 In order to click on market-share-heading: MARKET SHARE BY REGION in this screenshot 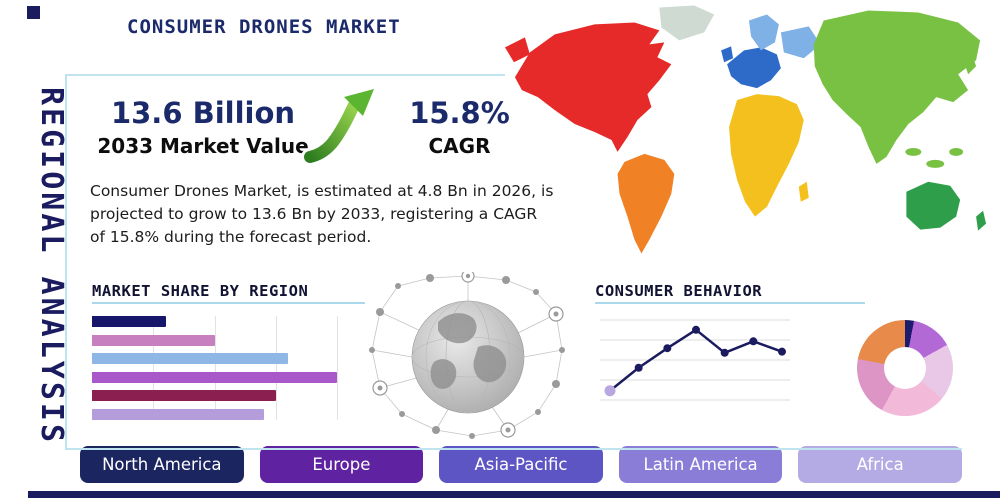, I will do `click(200, 291)`.